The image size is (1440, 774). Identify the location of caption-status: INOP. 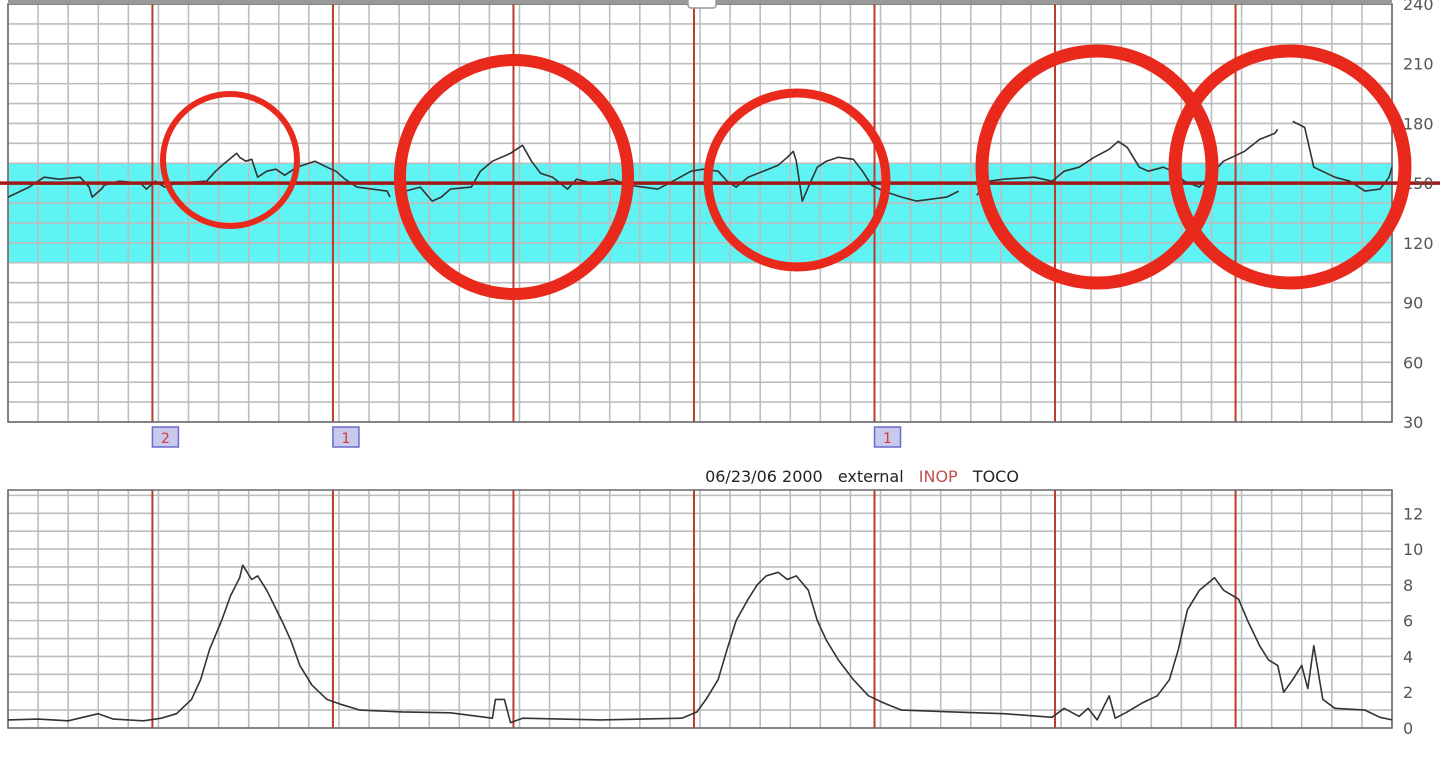
(938, 476).